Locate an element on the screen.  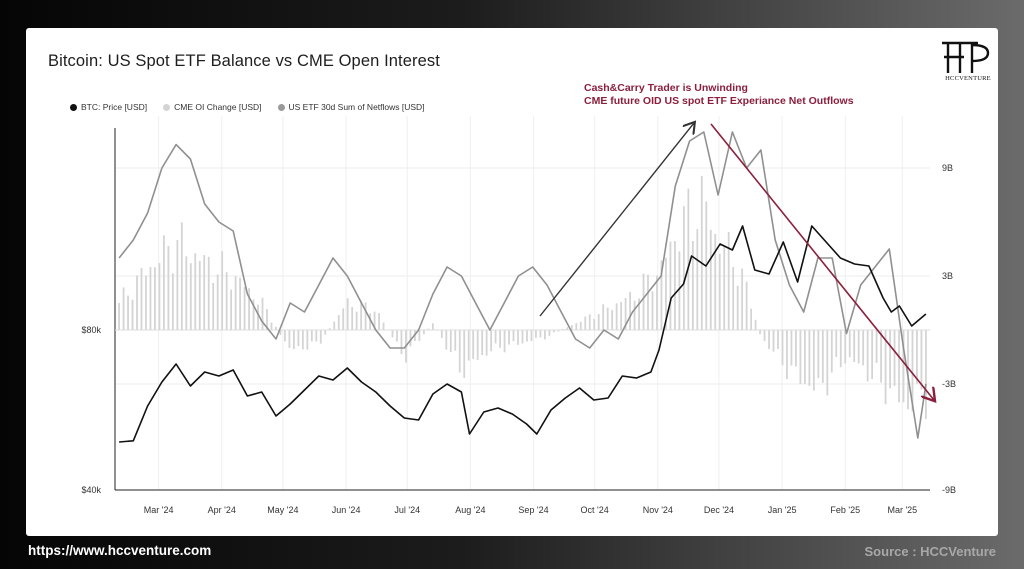
x-tick-label: Apr '24 is located at coordinates (222, 510).